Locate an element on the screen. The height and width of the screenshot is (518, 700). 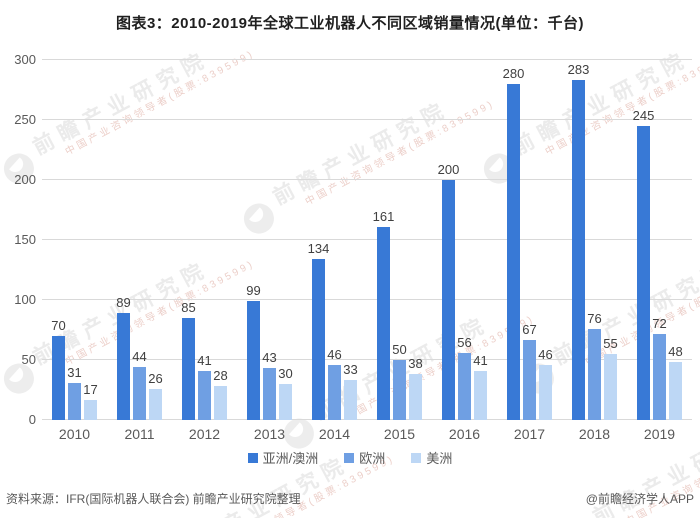
legend-item-美洲: 美洲 is located at coordinates (431, 457).